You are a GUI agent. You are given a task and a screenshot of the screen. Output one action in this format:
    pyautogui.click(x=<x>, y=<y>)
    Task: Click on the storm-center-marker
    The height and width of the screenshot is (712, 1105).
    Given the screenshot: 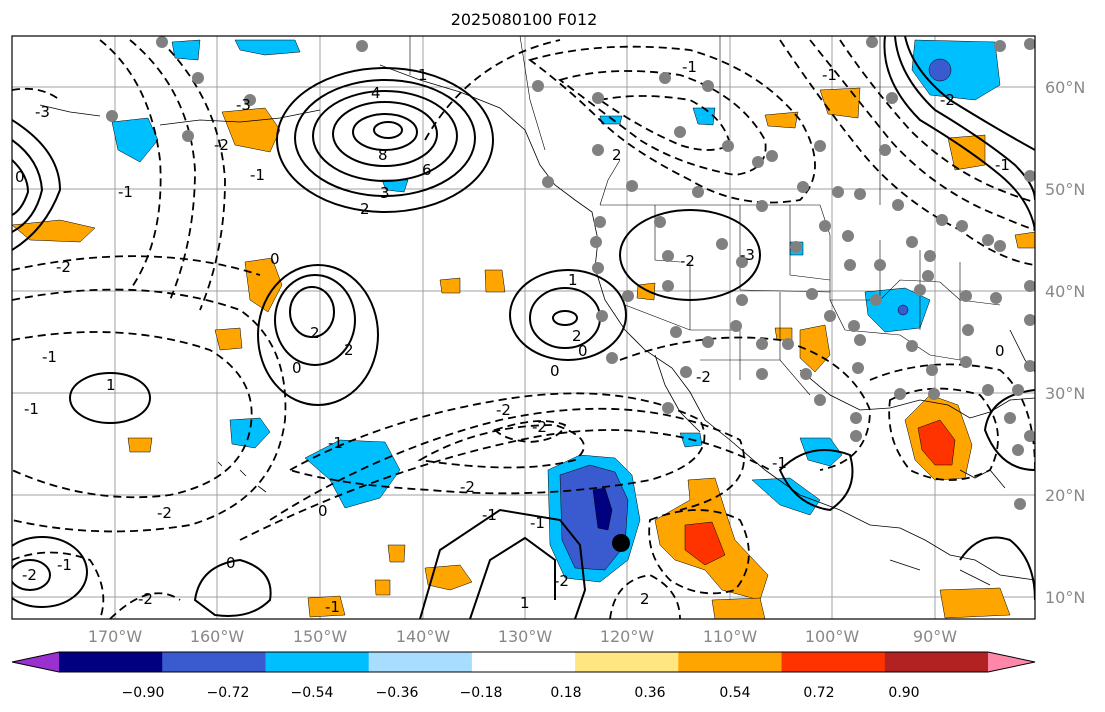 What is the action you would take?
    pyautogui.click(x=621, y=543)
    